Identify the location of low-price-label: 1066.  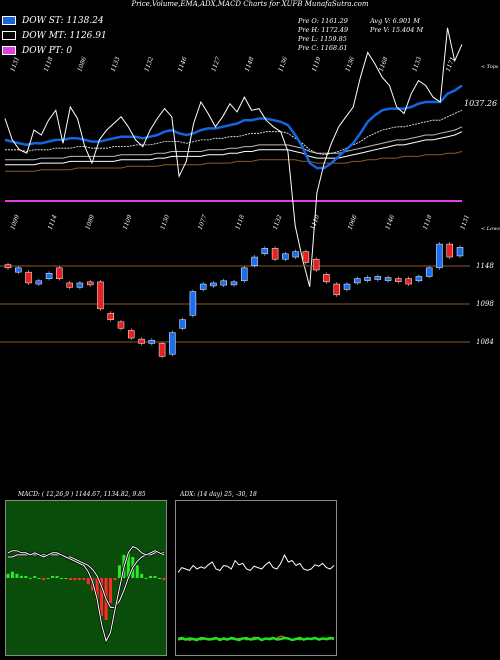
(353, 222).